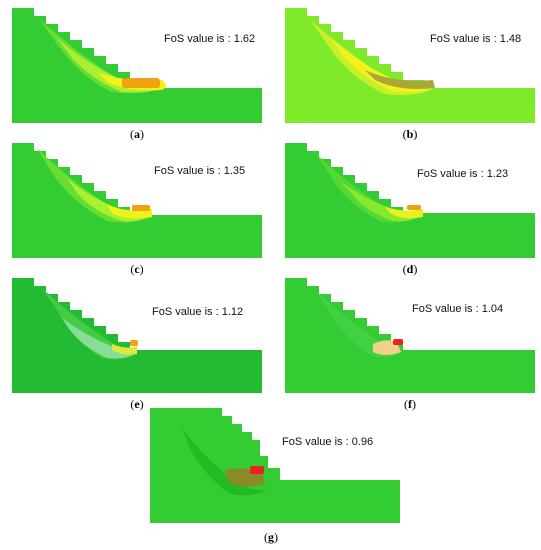 The width and height of the screenshot is (541, 550). Describe the element at coordinates (410, 134) in the screenshot. I see `caption-b: (b)` at that location.